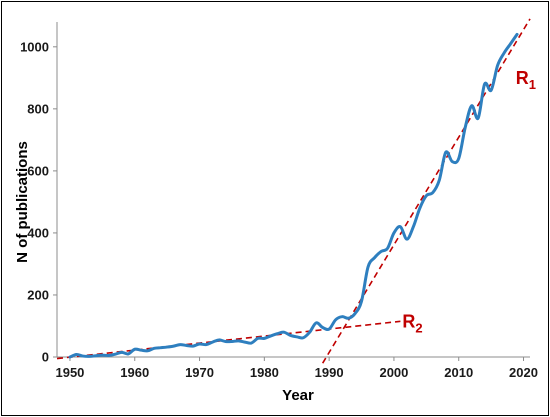  Describe the element at coordinates (523, 372) in the screenshot. I see `x-tick-label: 2020` at that location.